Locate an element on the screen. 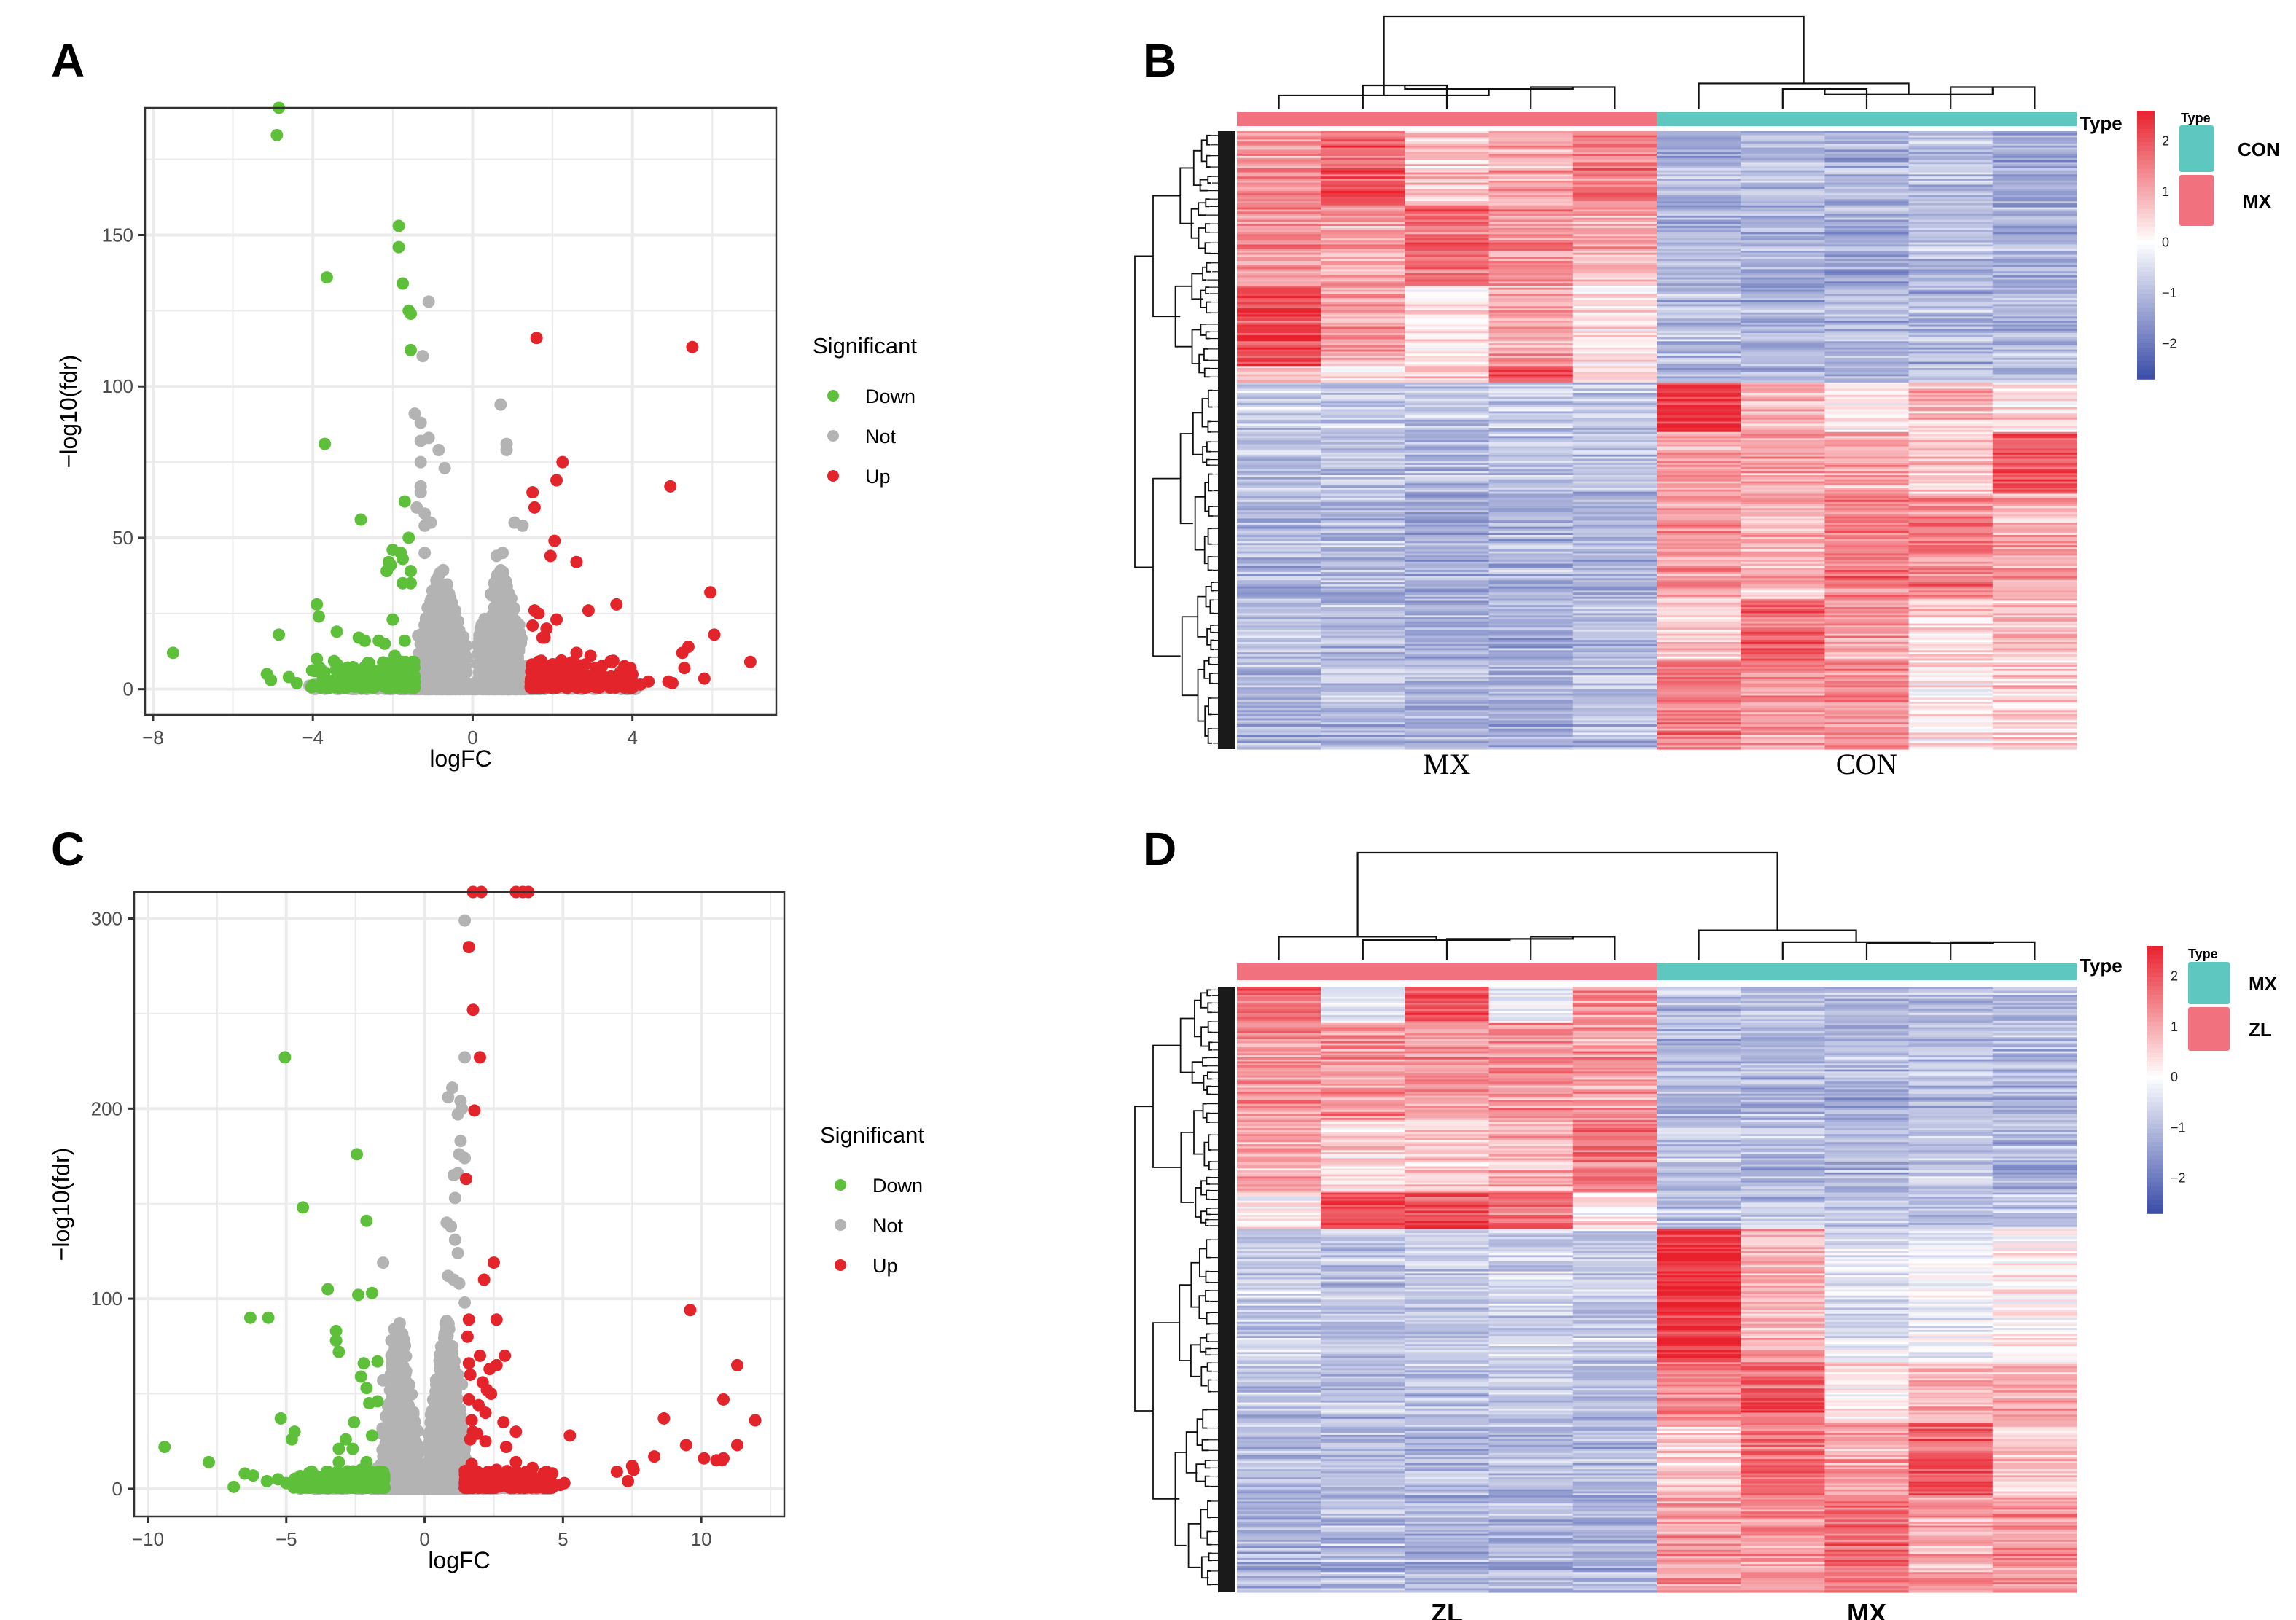 The image size is (2296, 1620). data-points is located at coordinates (462, 398).